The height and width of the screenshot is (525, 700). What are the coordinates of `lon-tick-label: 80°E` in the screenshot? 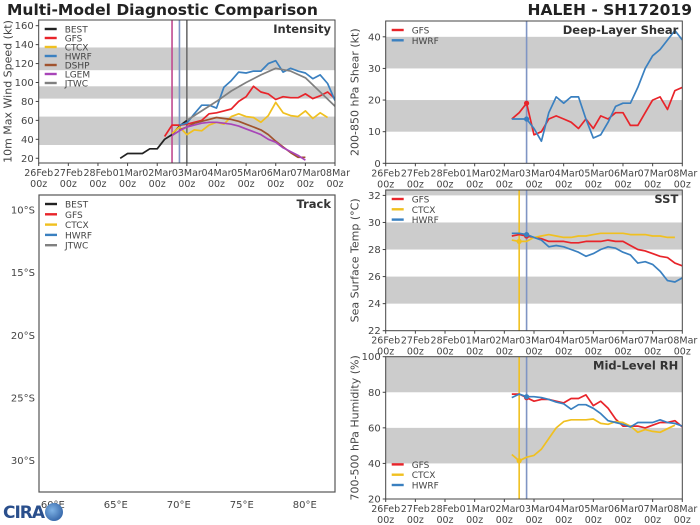 It's located at (305, 505).